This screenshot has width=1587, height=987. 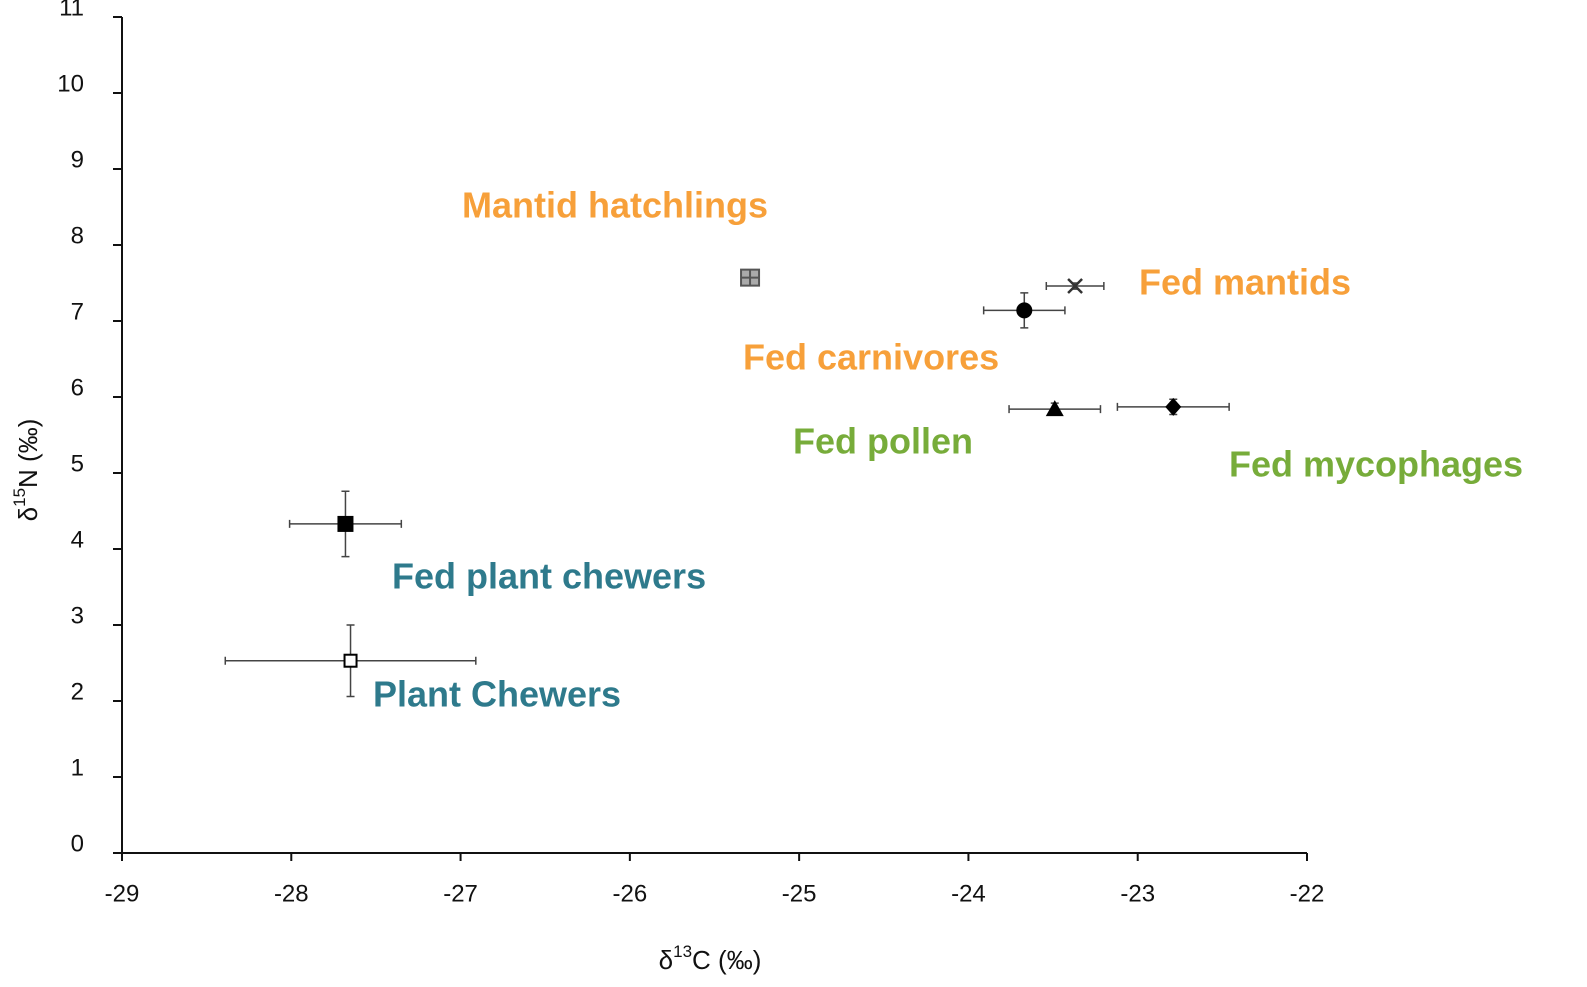 I want to click on y-axis-label: δ15N (‰), so click(x=26, y=470).